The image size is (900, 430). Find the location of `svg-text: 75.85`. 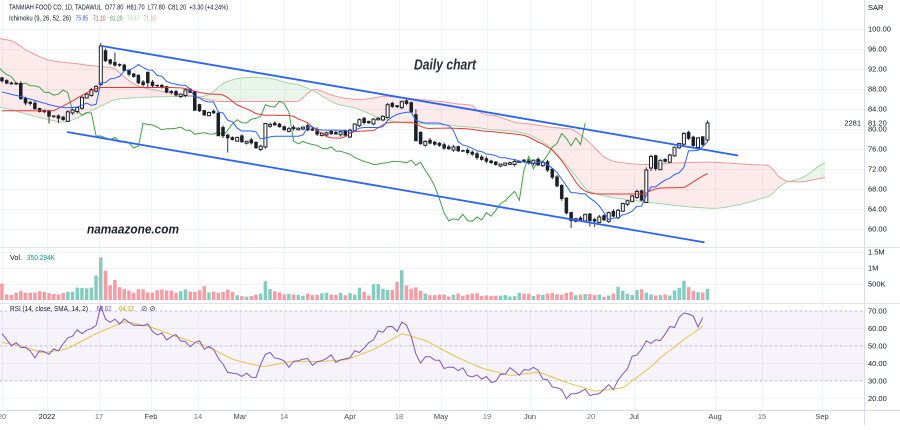

svg-text: 75.85 is located at coordinates (82, 18).